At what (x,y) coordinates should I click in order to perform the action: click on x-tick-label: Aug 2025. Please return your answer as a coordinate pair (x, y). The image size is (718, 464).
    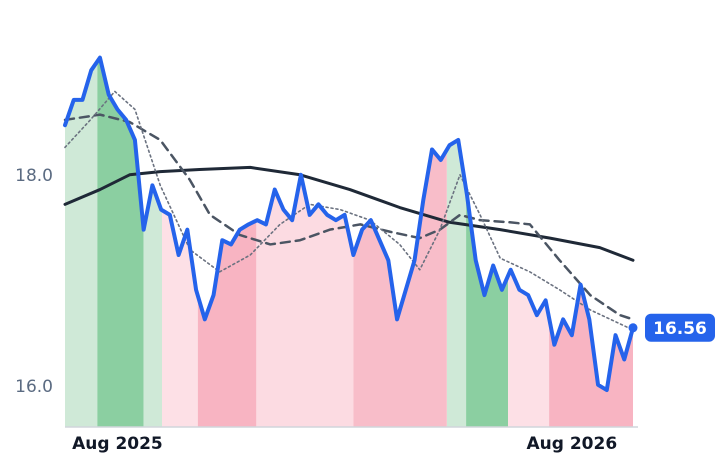
    Looking at the image, I should click on (117, 444).